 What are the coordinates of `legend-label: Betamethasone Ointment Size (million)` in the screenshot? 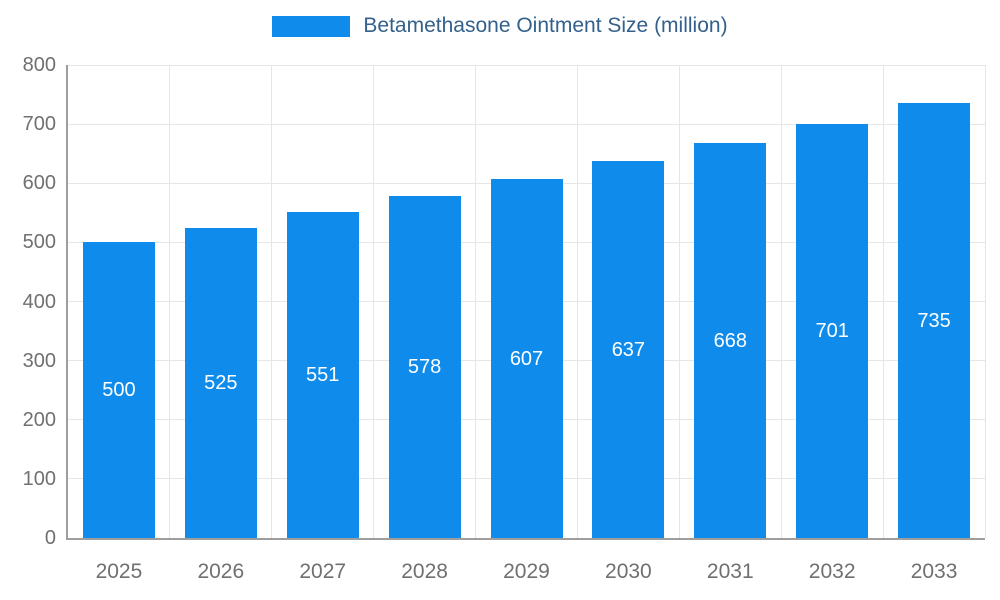 It's located at (545, 25).